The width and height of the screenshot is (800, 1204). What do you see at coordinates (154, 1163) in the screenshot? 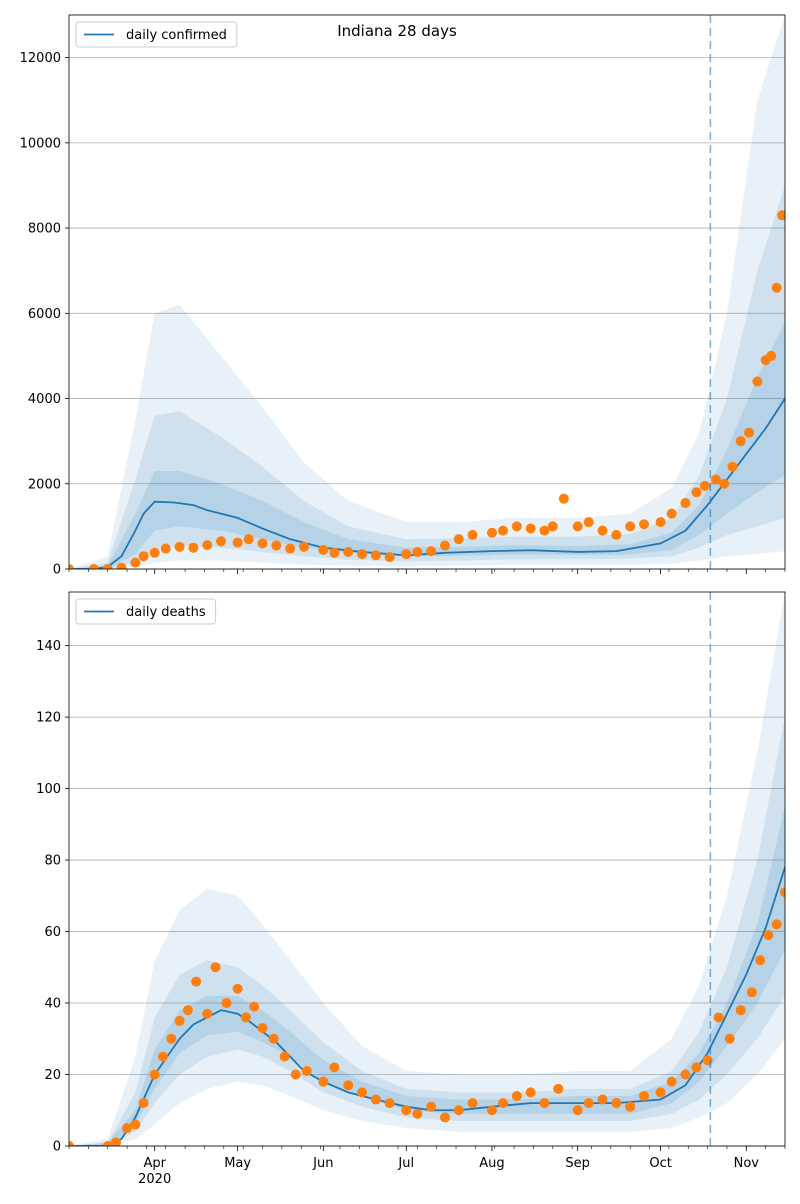
I see `x-tick-label: Apr` at bounding box center [154, 1163].